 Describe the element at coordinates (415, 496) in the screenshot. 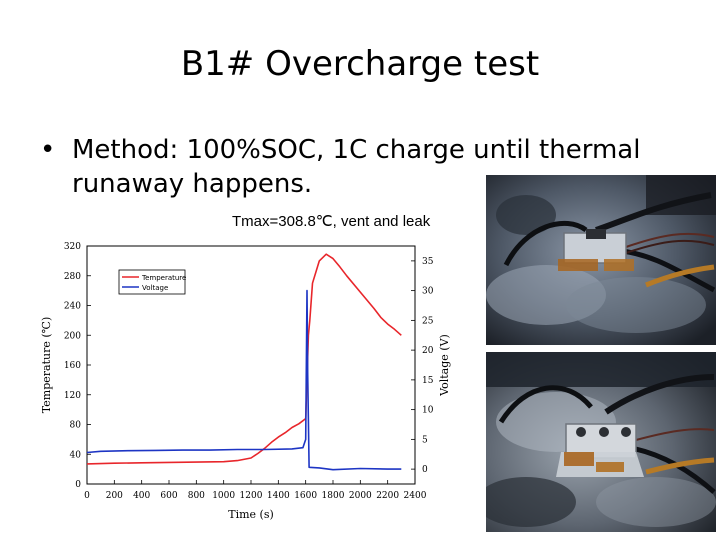

I see `x-tick-label: 2400` at that location.